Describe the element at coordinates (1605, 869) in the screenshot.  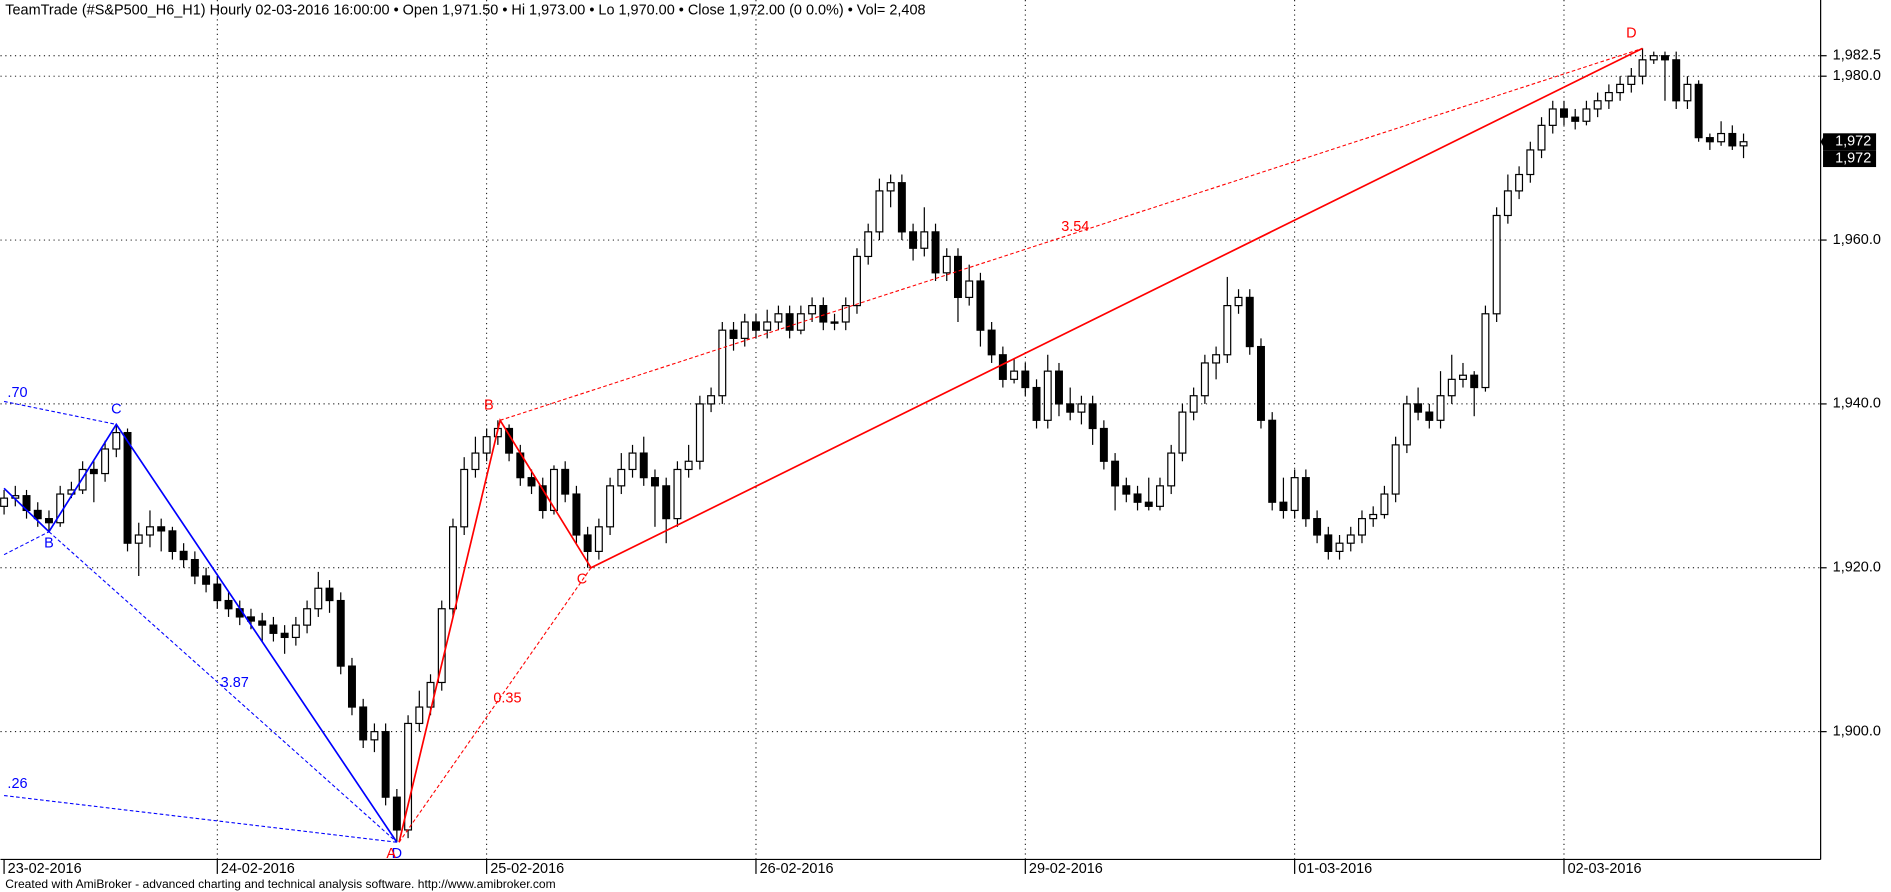
I see `x-tick-label: 02-03-2016` at that location.